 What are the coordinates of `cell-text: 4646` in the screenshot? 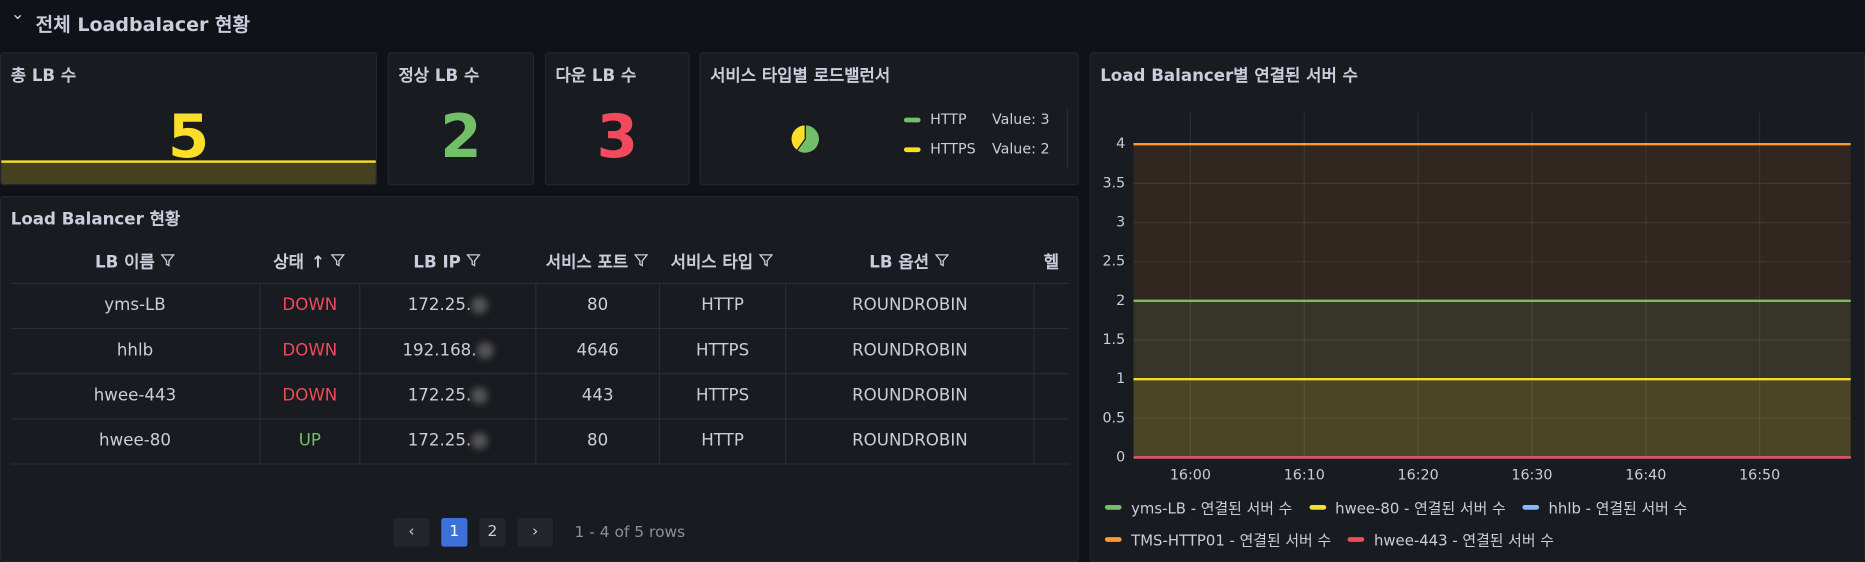 It's located at (597, 351).